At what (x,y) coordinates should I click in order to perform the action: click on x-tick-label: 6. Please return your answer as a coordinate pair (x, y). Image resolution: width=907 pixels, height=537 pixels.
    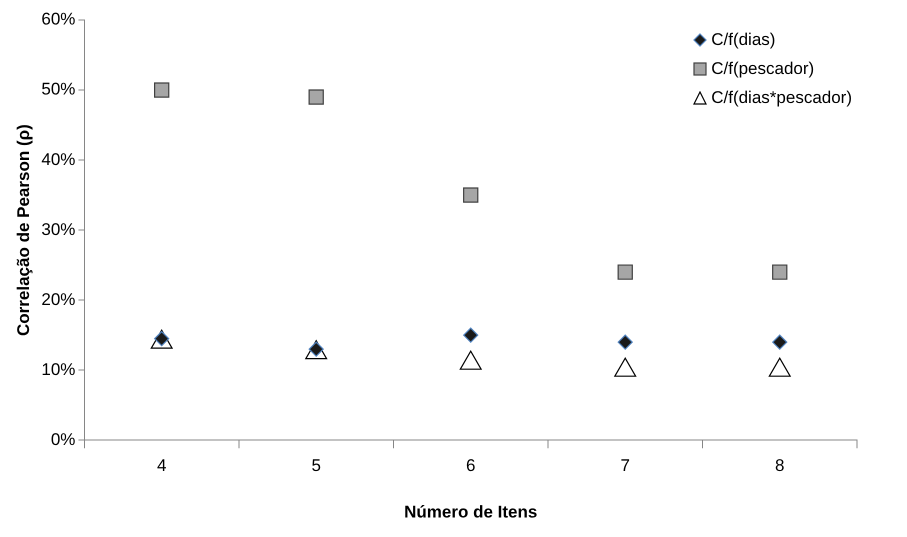
    Looking at the image, I should click on (471, 466).